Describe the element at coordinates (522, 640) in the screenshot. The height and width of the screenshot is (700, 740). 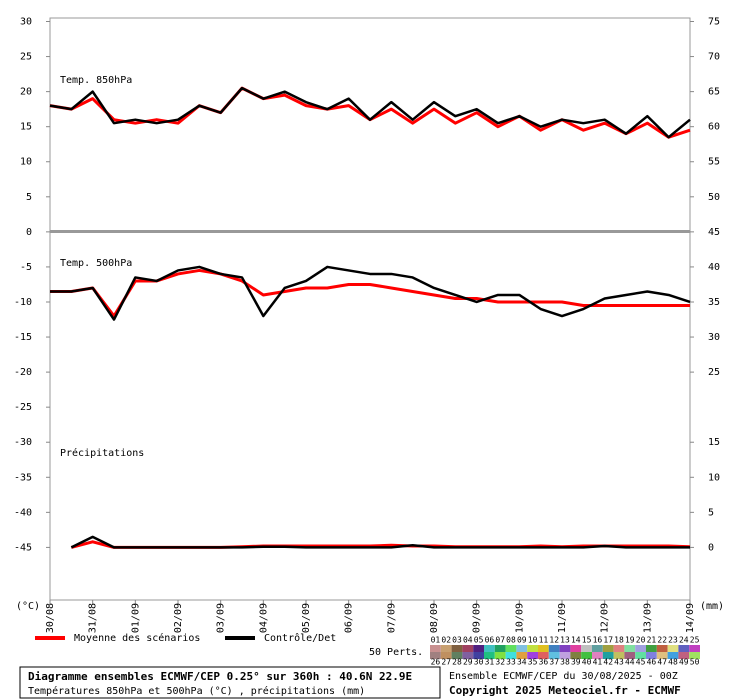
I see `member-label: 09` at that location.